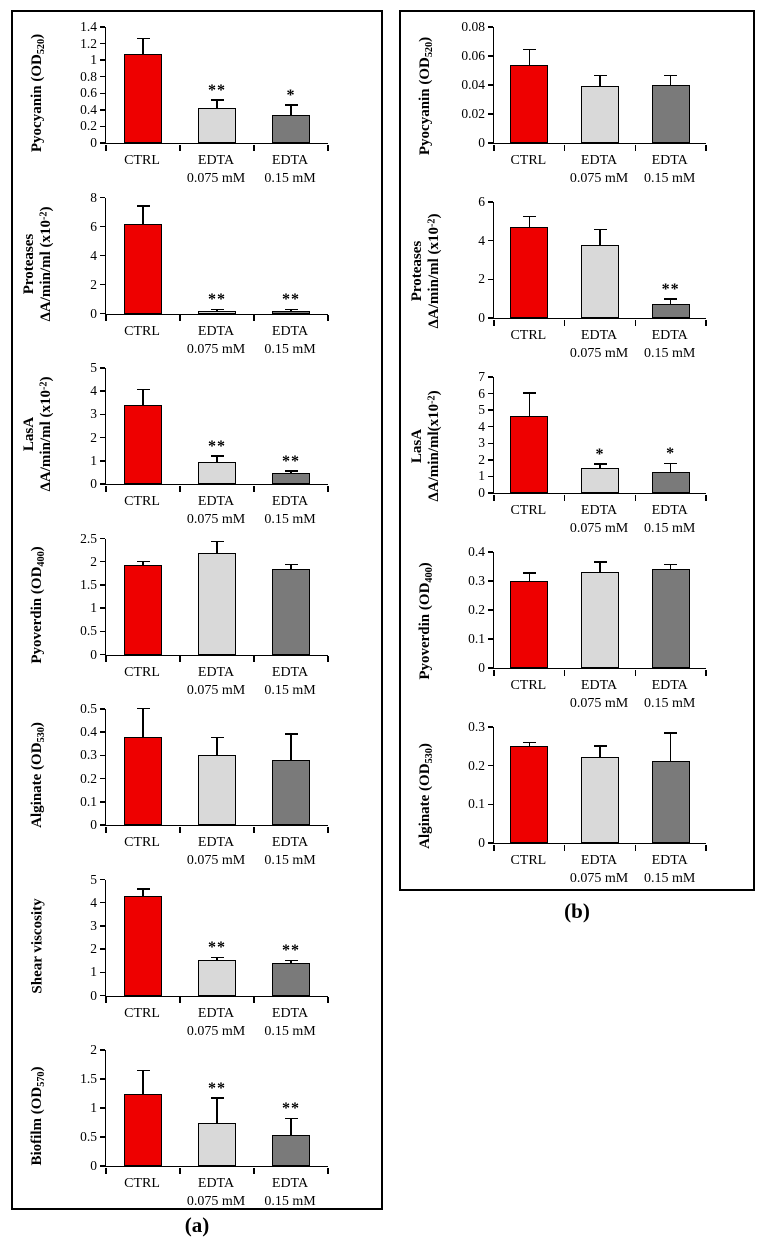 This screenshot has height=1249, width=763. Describe the element at coordinates (476, 726) in the screenshot. I see `y-tick-label: 0.3` at that location.